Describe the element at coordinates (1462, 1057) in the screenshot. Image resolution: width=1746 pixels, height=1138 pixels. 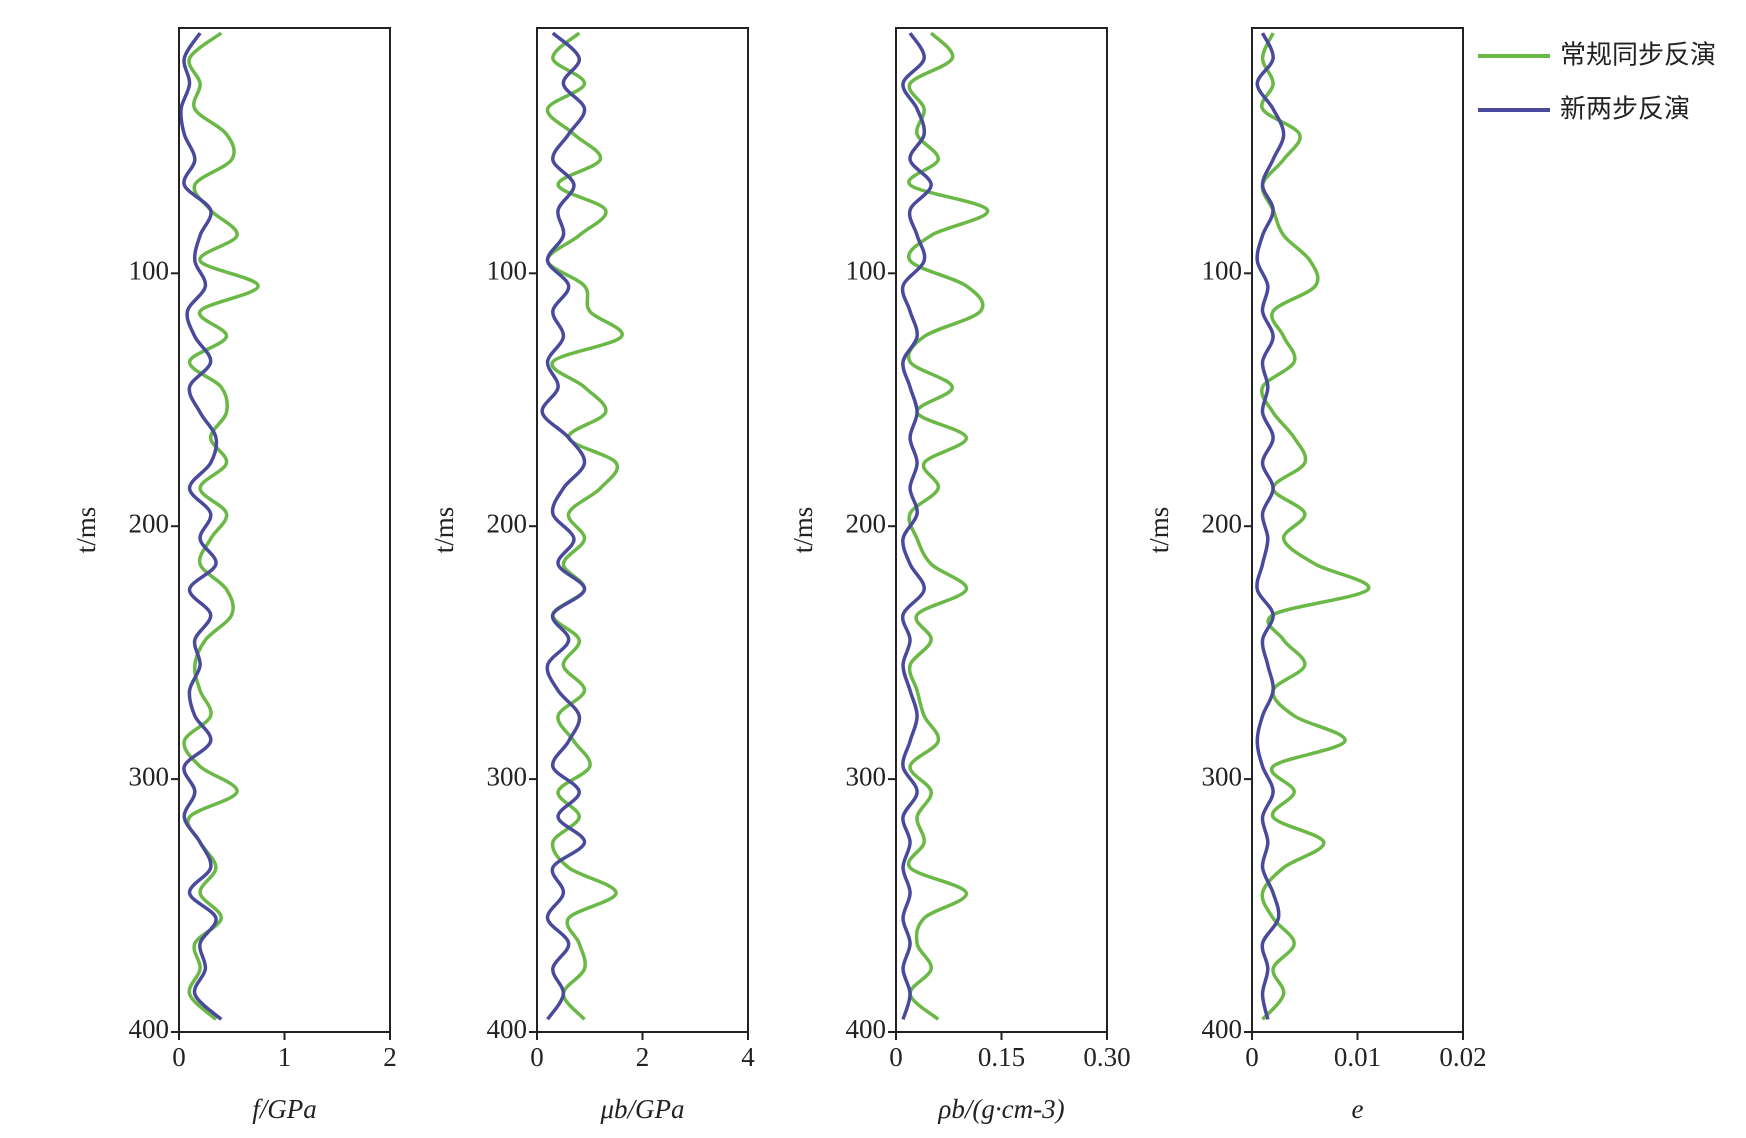
I see `x-tick-label: 0.02` at that location.